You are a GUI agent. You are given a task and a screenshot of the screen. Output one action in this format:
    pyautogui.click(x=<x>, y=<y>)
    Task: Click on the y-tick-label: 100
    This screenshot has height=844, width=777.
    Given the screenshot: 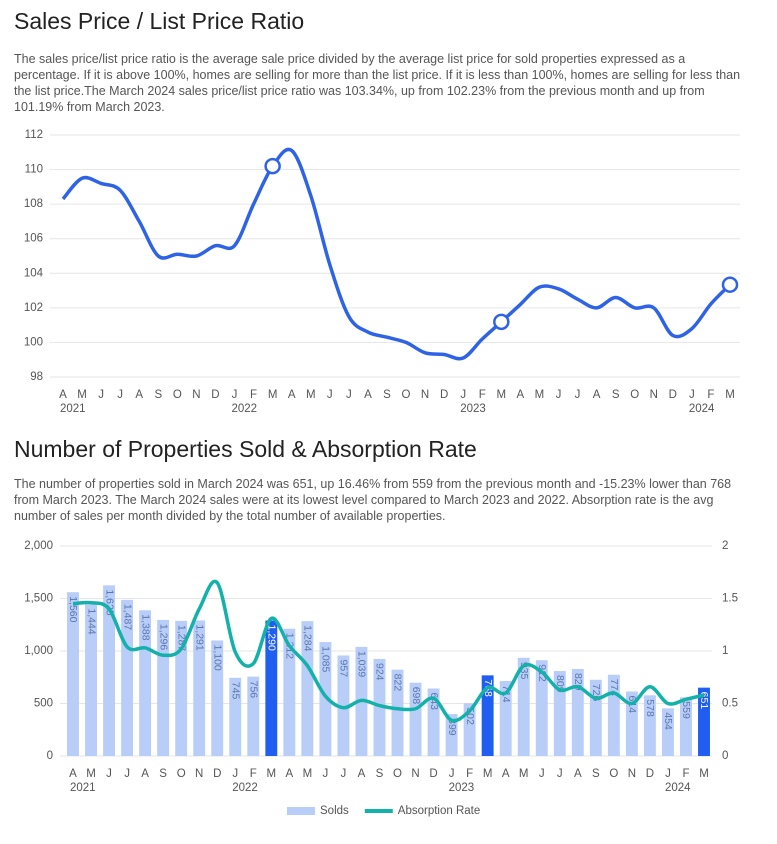 What is the action you would take?
    pyautogui.click(x=33, y=342)
    